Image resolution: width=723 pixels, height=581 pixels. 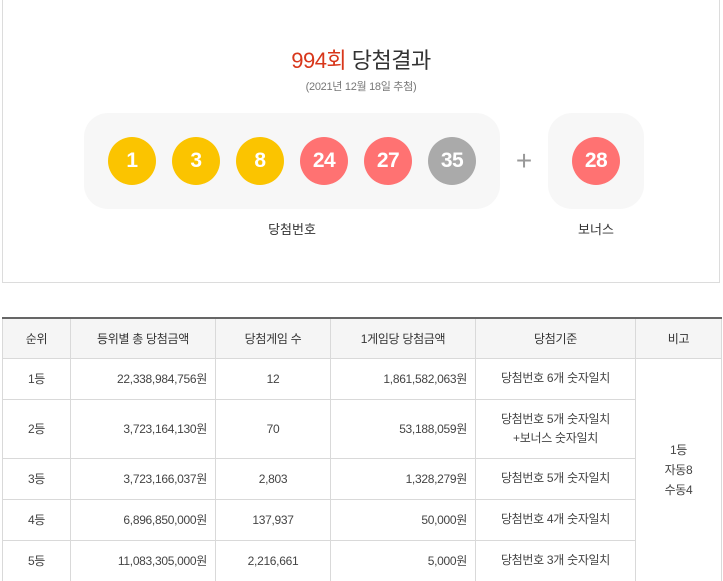 I want to click on winning-games-cell: 12, so click(x=273, y=378).